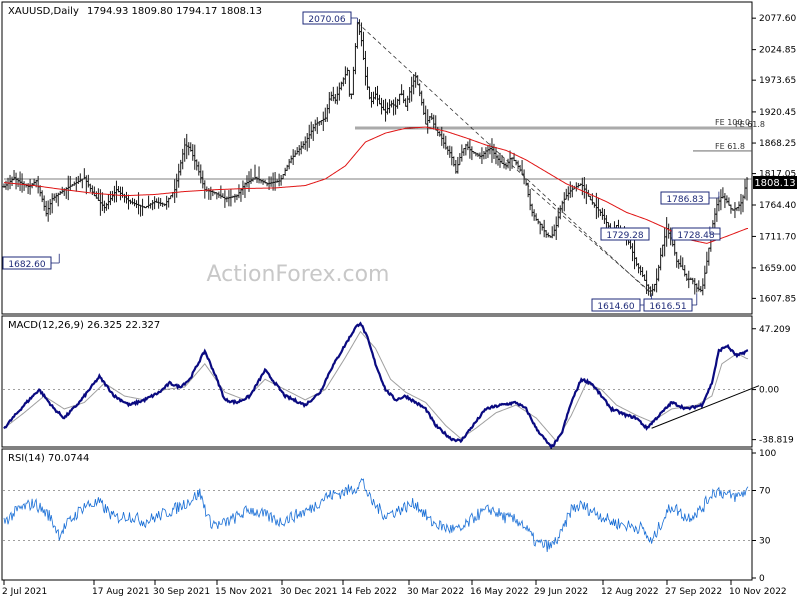 This screenshot has height=600, width=800. Describe the element at coordinates (615, 307) in the screenshot. I see `price-callout-label: 1614.60` at that location.